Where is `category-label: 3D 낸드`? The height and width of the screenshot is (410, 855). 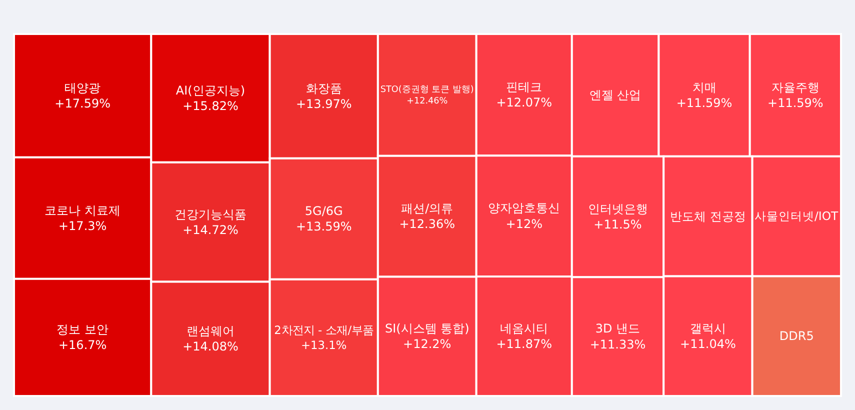
category-label: 3D 낸드 is located at coordinates (617, 329).